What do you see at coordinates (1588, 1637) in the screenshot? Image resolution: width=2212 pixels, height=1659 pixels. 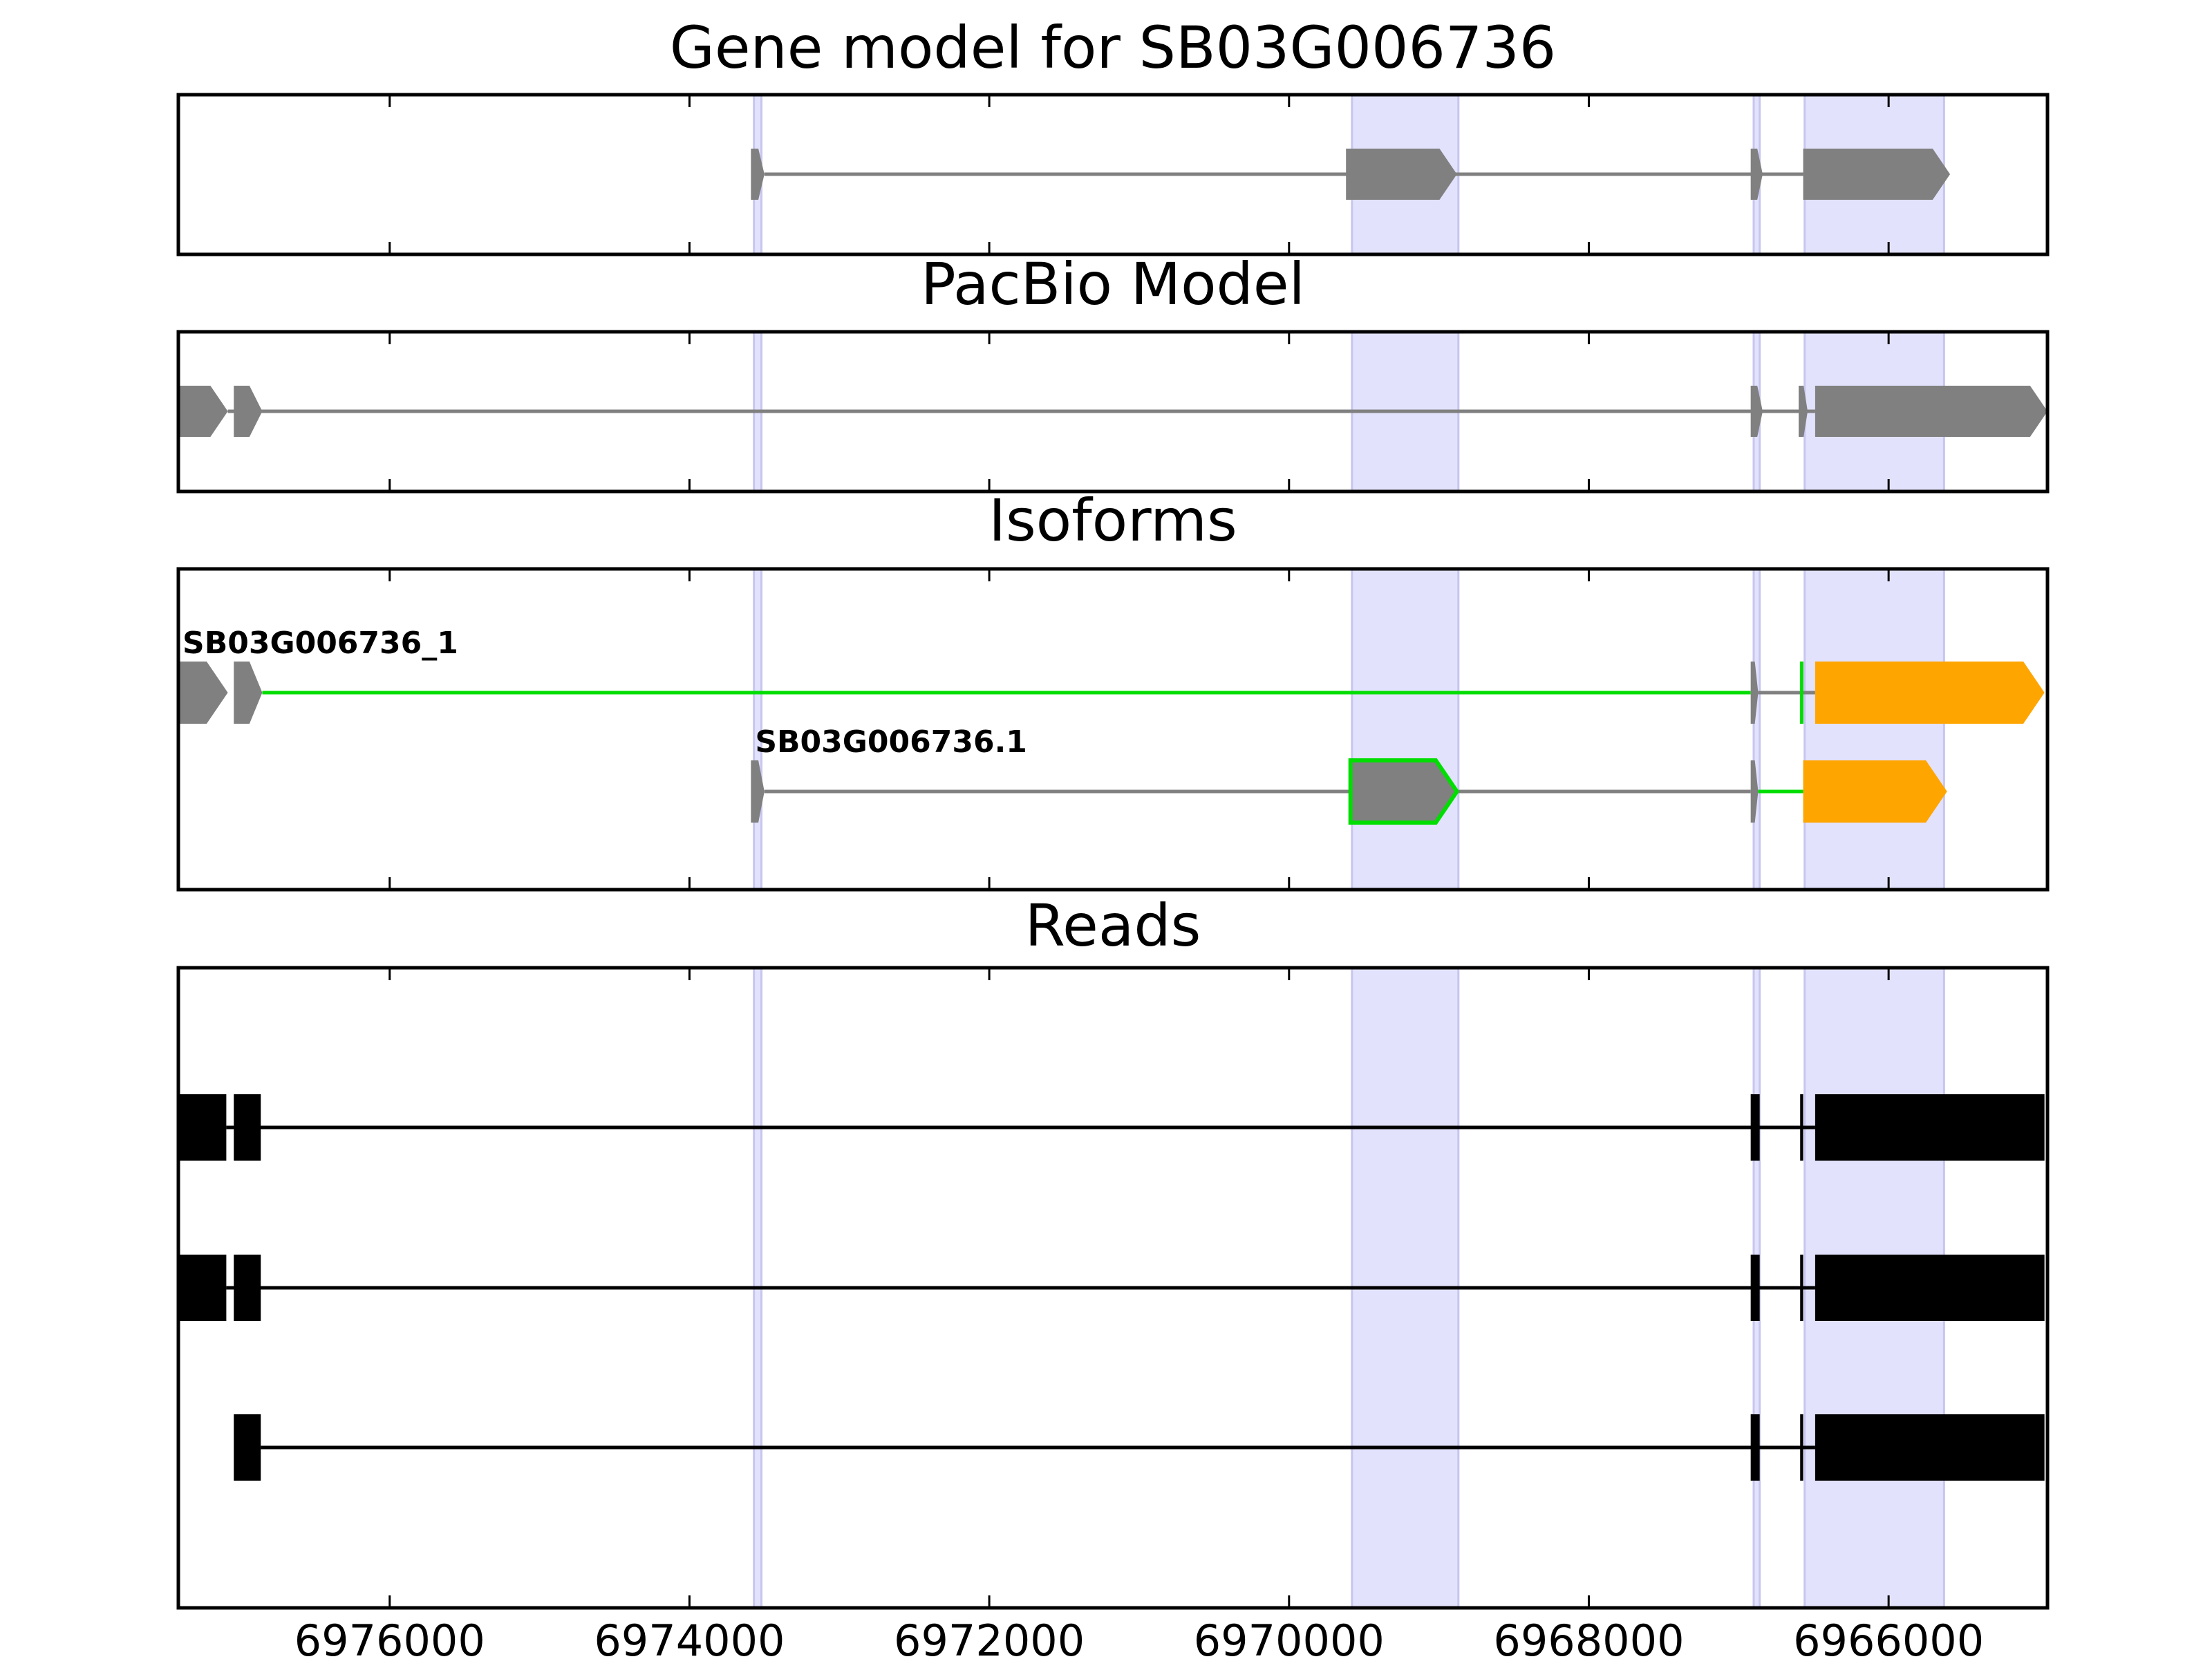 I see `x-tick-label: 6968000` at bounding box center [1588, 1637].